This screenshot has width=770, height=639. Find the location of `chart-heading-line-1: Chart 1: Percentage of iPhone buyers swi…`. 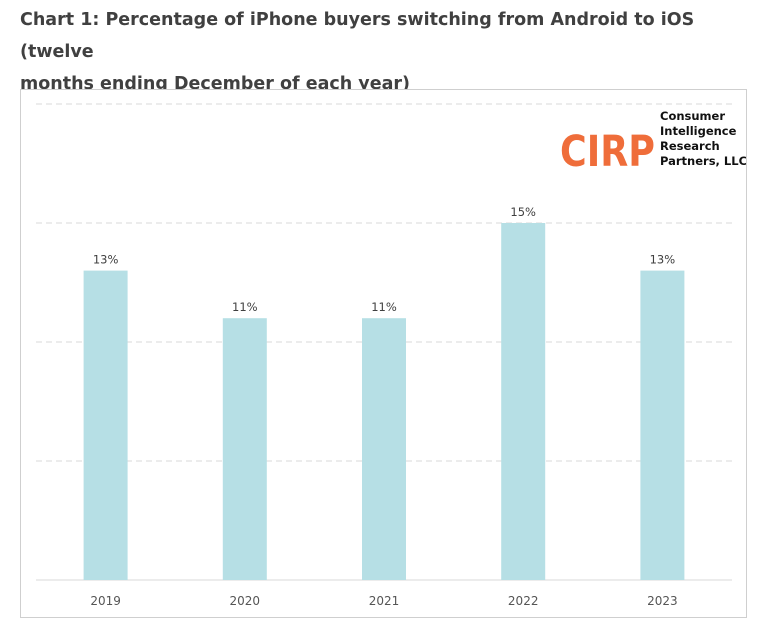

chart-heading-line-1: Chart 1: Percentage of iPhone buyers swi… is located at coordinates (357, 36).